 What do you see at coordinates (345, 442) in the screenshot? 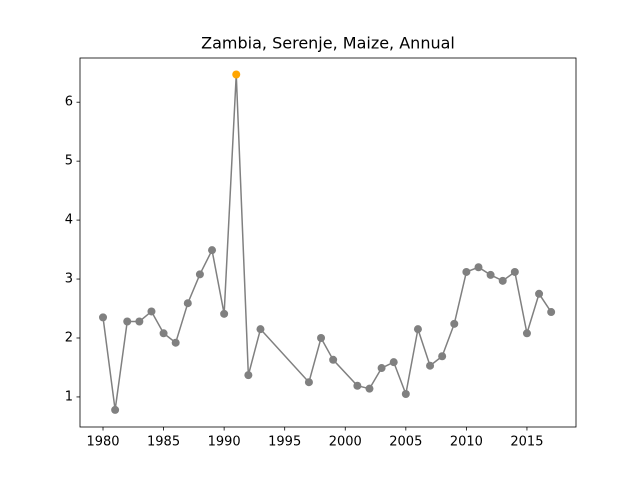
I see `x-tick-label: 2000` at bounding box center [345, 442].